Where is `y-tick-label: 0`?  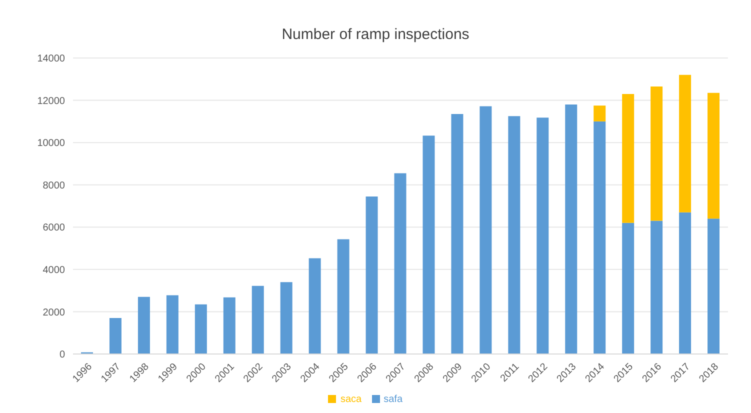 y-tick-label: 0 is located at coordinates (62, 355).